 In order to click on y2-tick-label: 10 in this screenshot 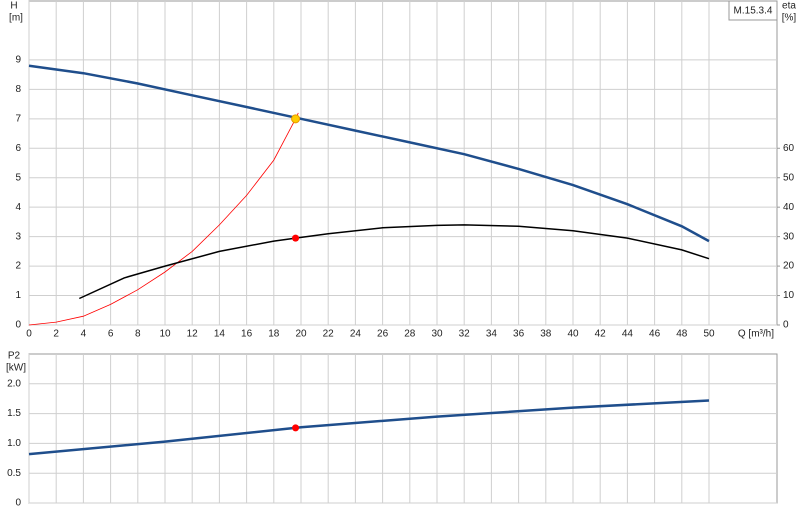, I will do `click(789, 295)`.